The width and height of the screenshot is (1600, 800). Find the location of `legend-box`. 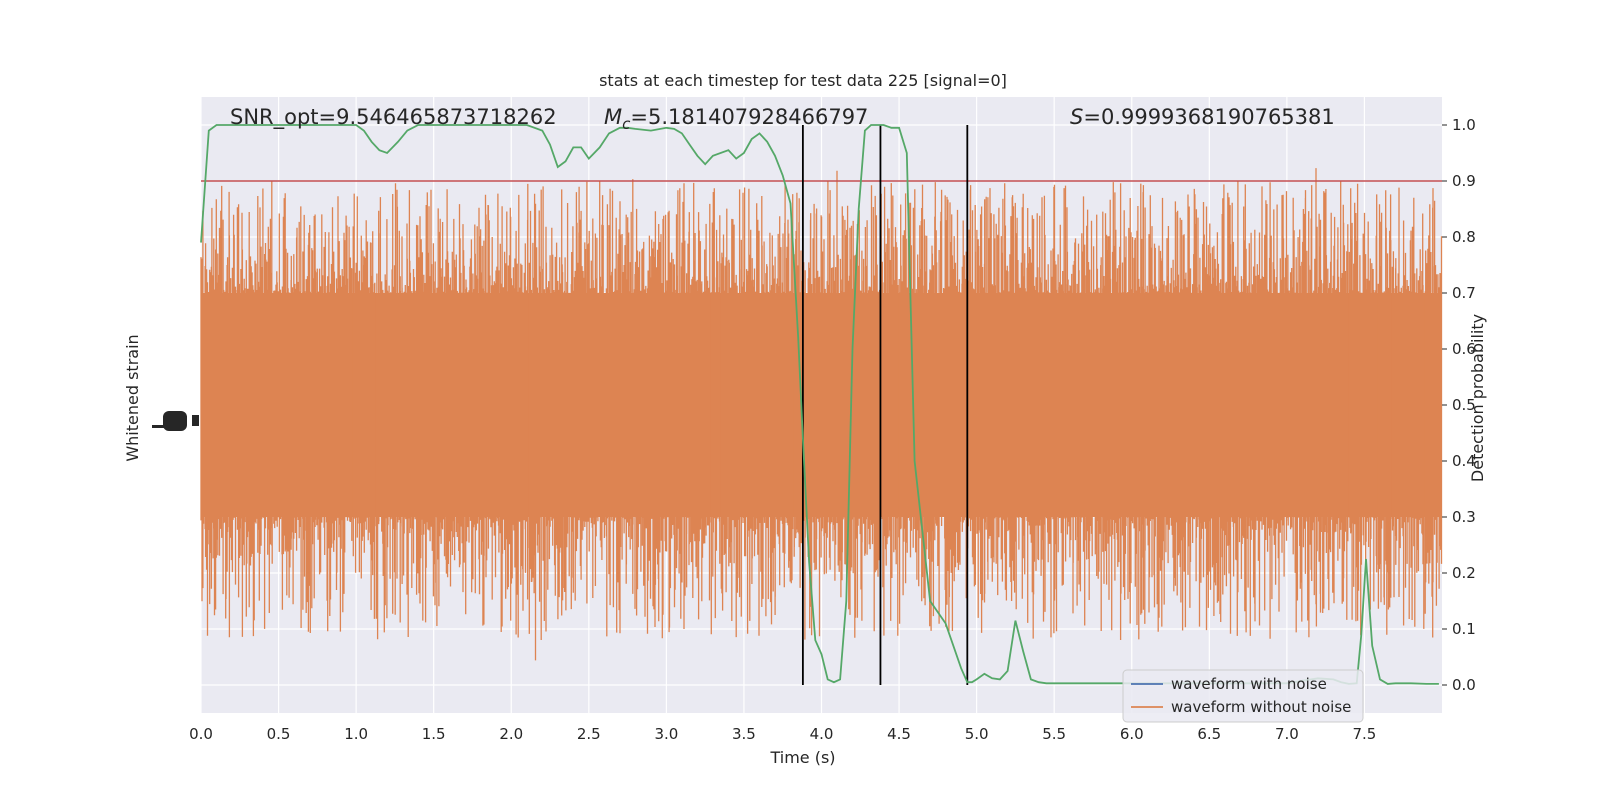

legend-box is located at coordinates (1243, 696).